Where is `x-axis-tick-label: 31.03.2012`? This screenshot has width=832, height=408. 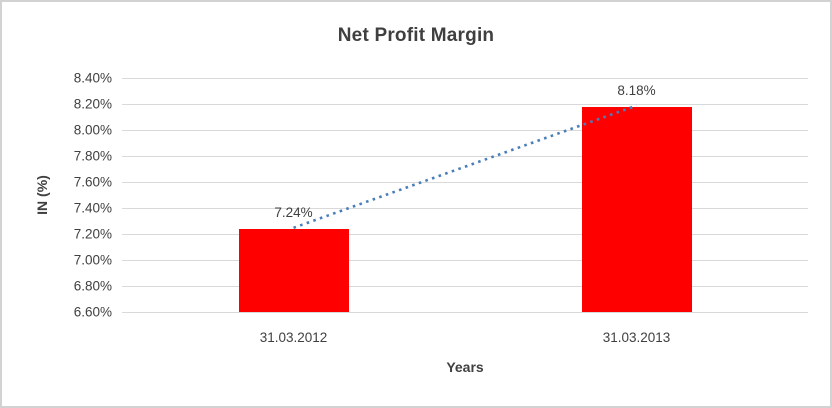
x-axis-tick-label: 31.03.2012 is located at coordinates (293, 337).